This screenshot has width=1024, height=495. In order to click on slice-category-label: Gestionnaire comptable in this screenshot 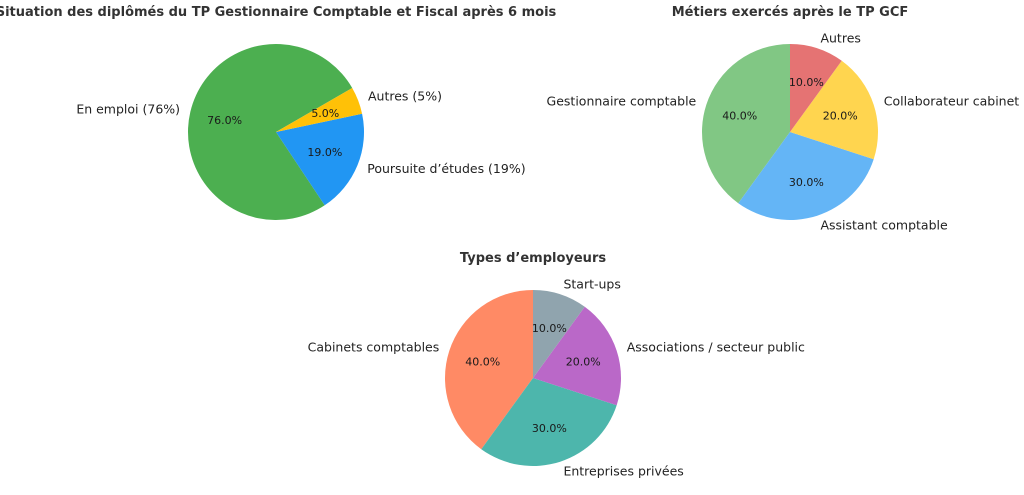, I will do `click(622, 101)`.